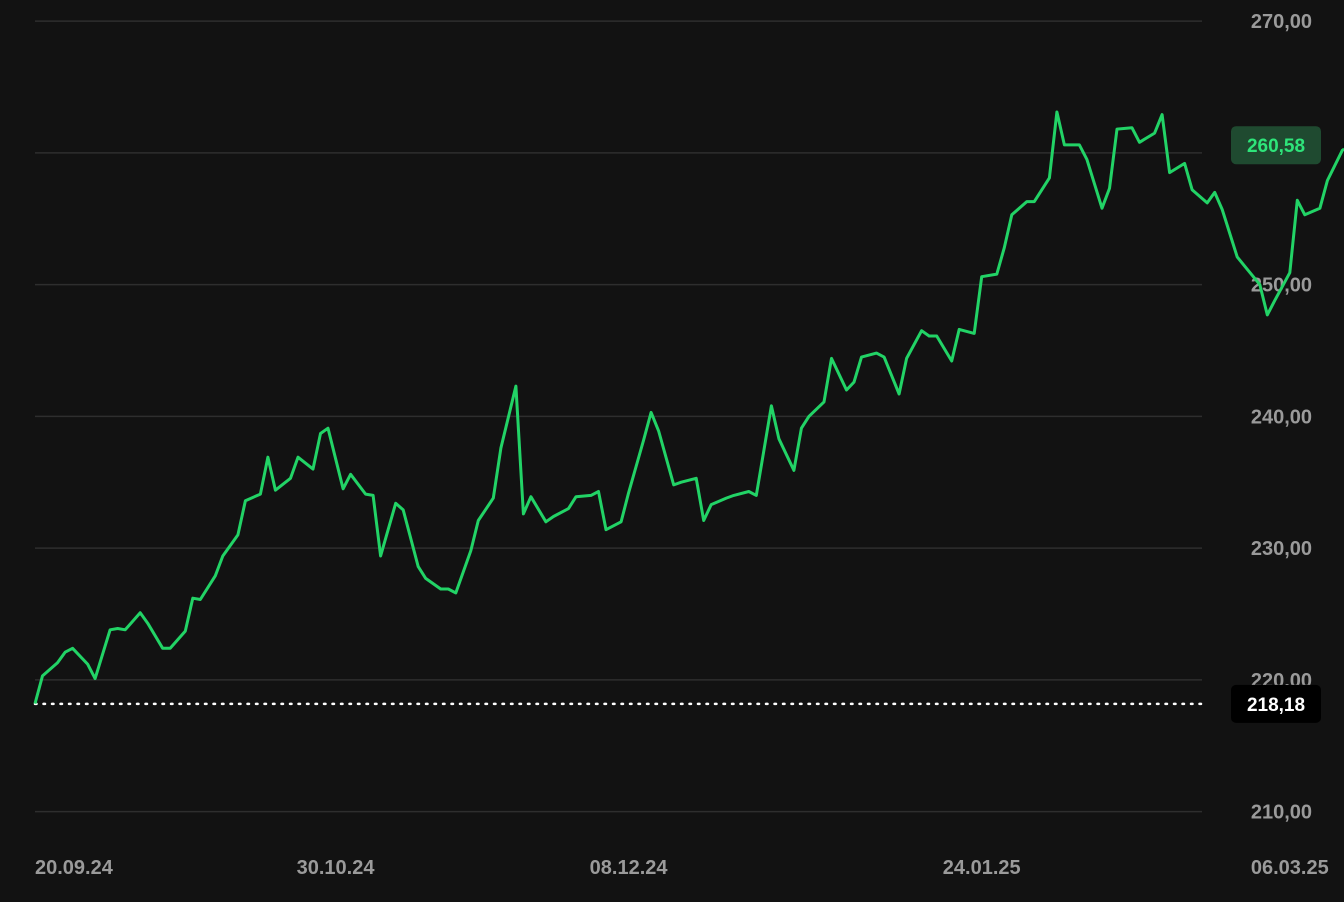  What do you see at coordinates (629, 868) in the screenshot?
I see `x-tick-label: 08.12.24` at bounding box center [629, 868].